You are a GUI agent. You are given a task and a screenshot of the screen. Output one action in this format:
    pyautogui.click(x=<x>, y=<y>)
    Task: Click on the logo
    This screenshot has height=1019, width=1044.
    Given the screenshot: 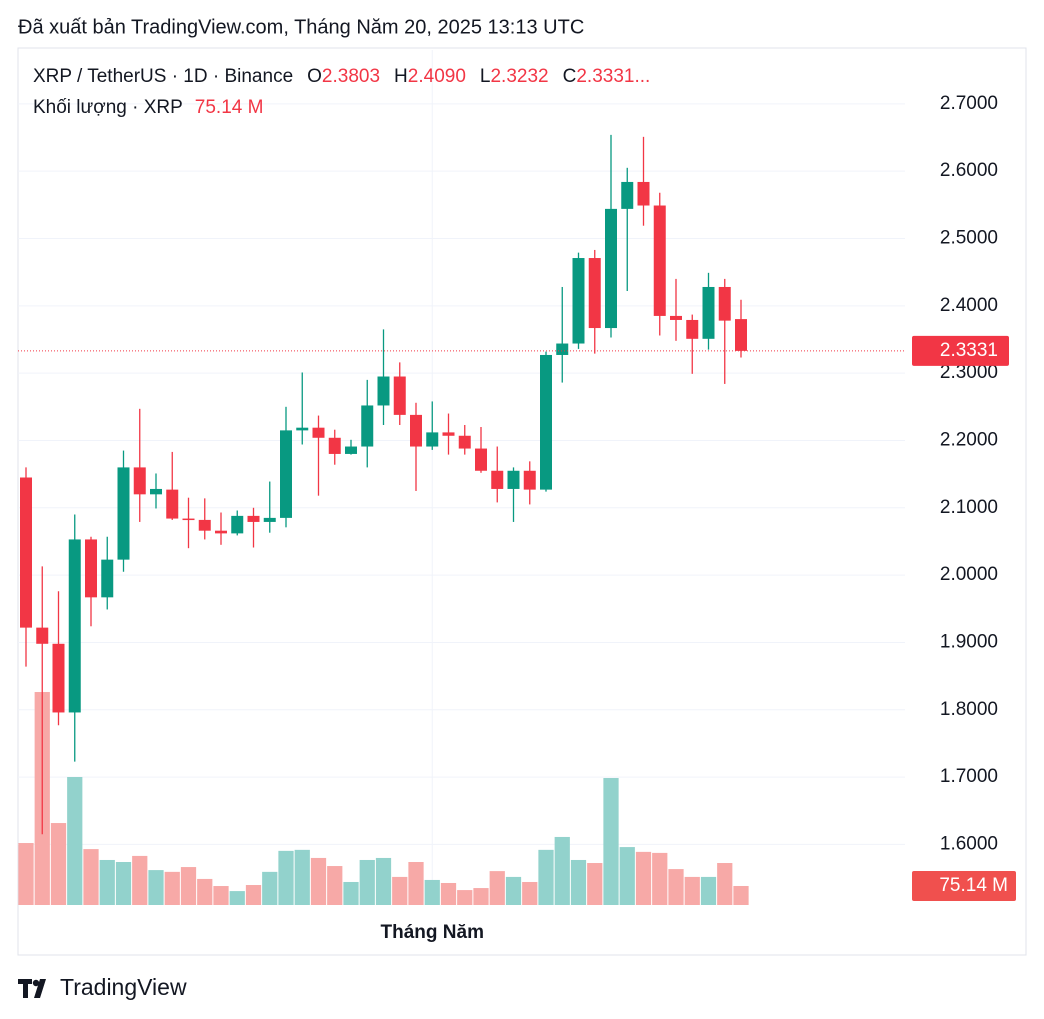 What is the action you would take?
    pyautogui.click(x=32, y=988)
    